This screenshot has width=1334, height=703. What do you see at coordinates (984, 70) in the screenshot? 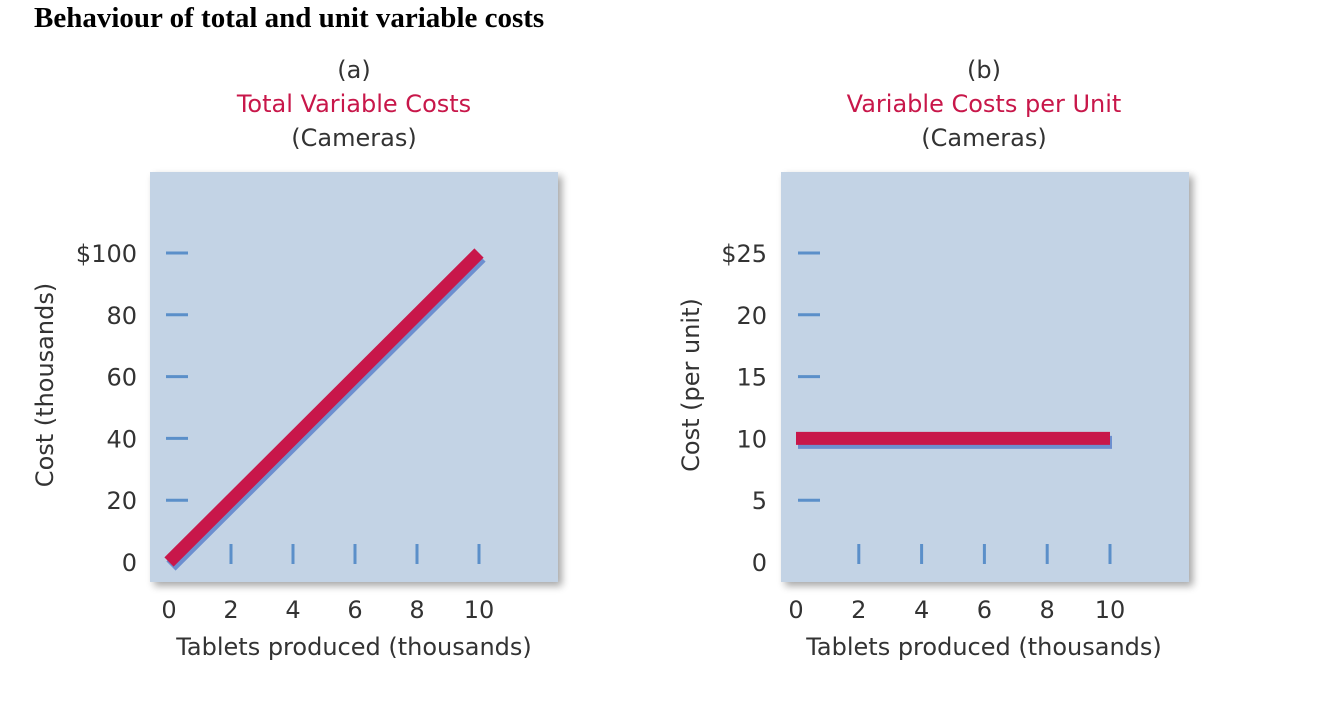
I see `chart-letter: (b)` at bounding box center [984, 70].